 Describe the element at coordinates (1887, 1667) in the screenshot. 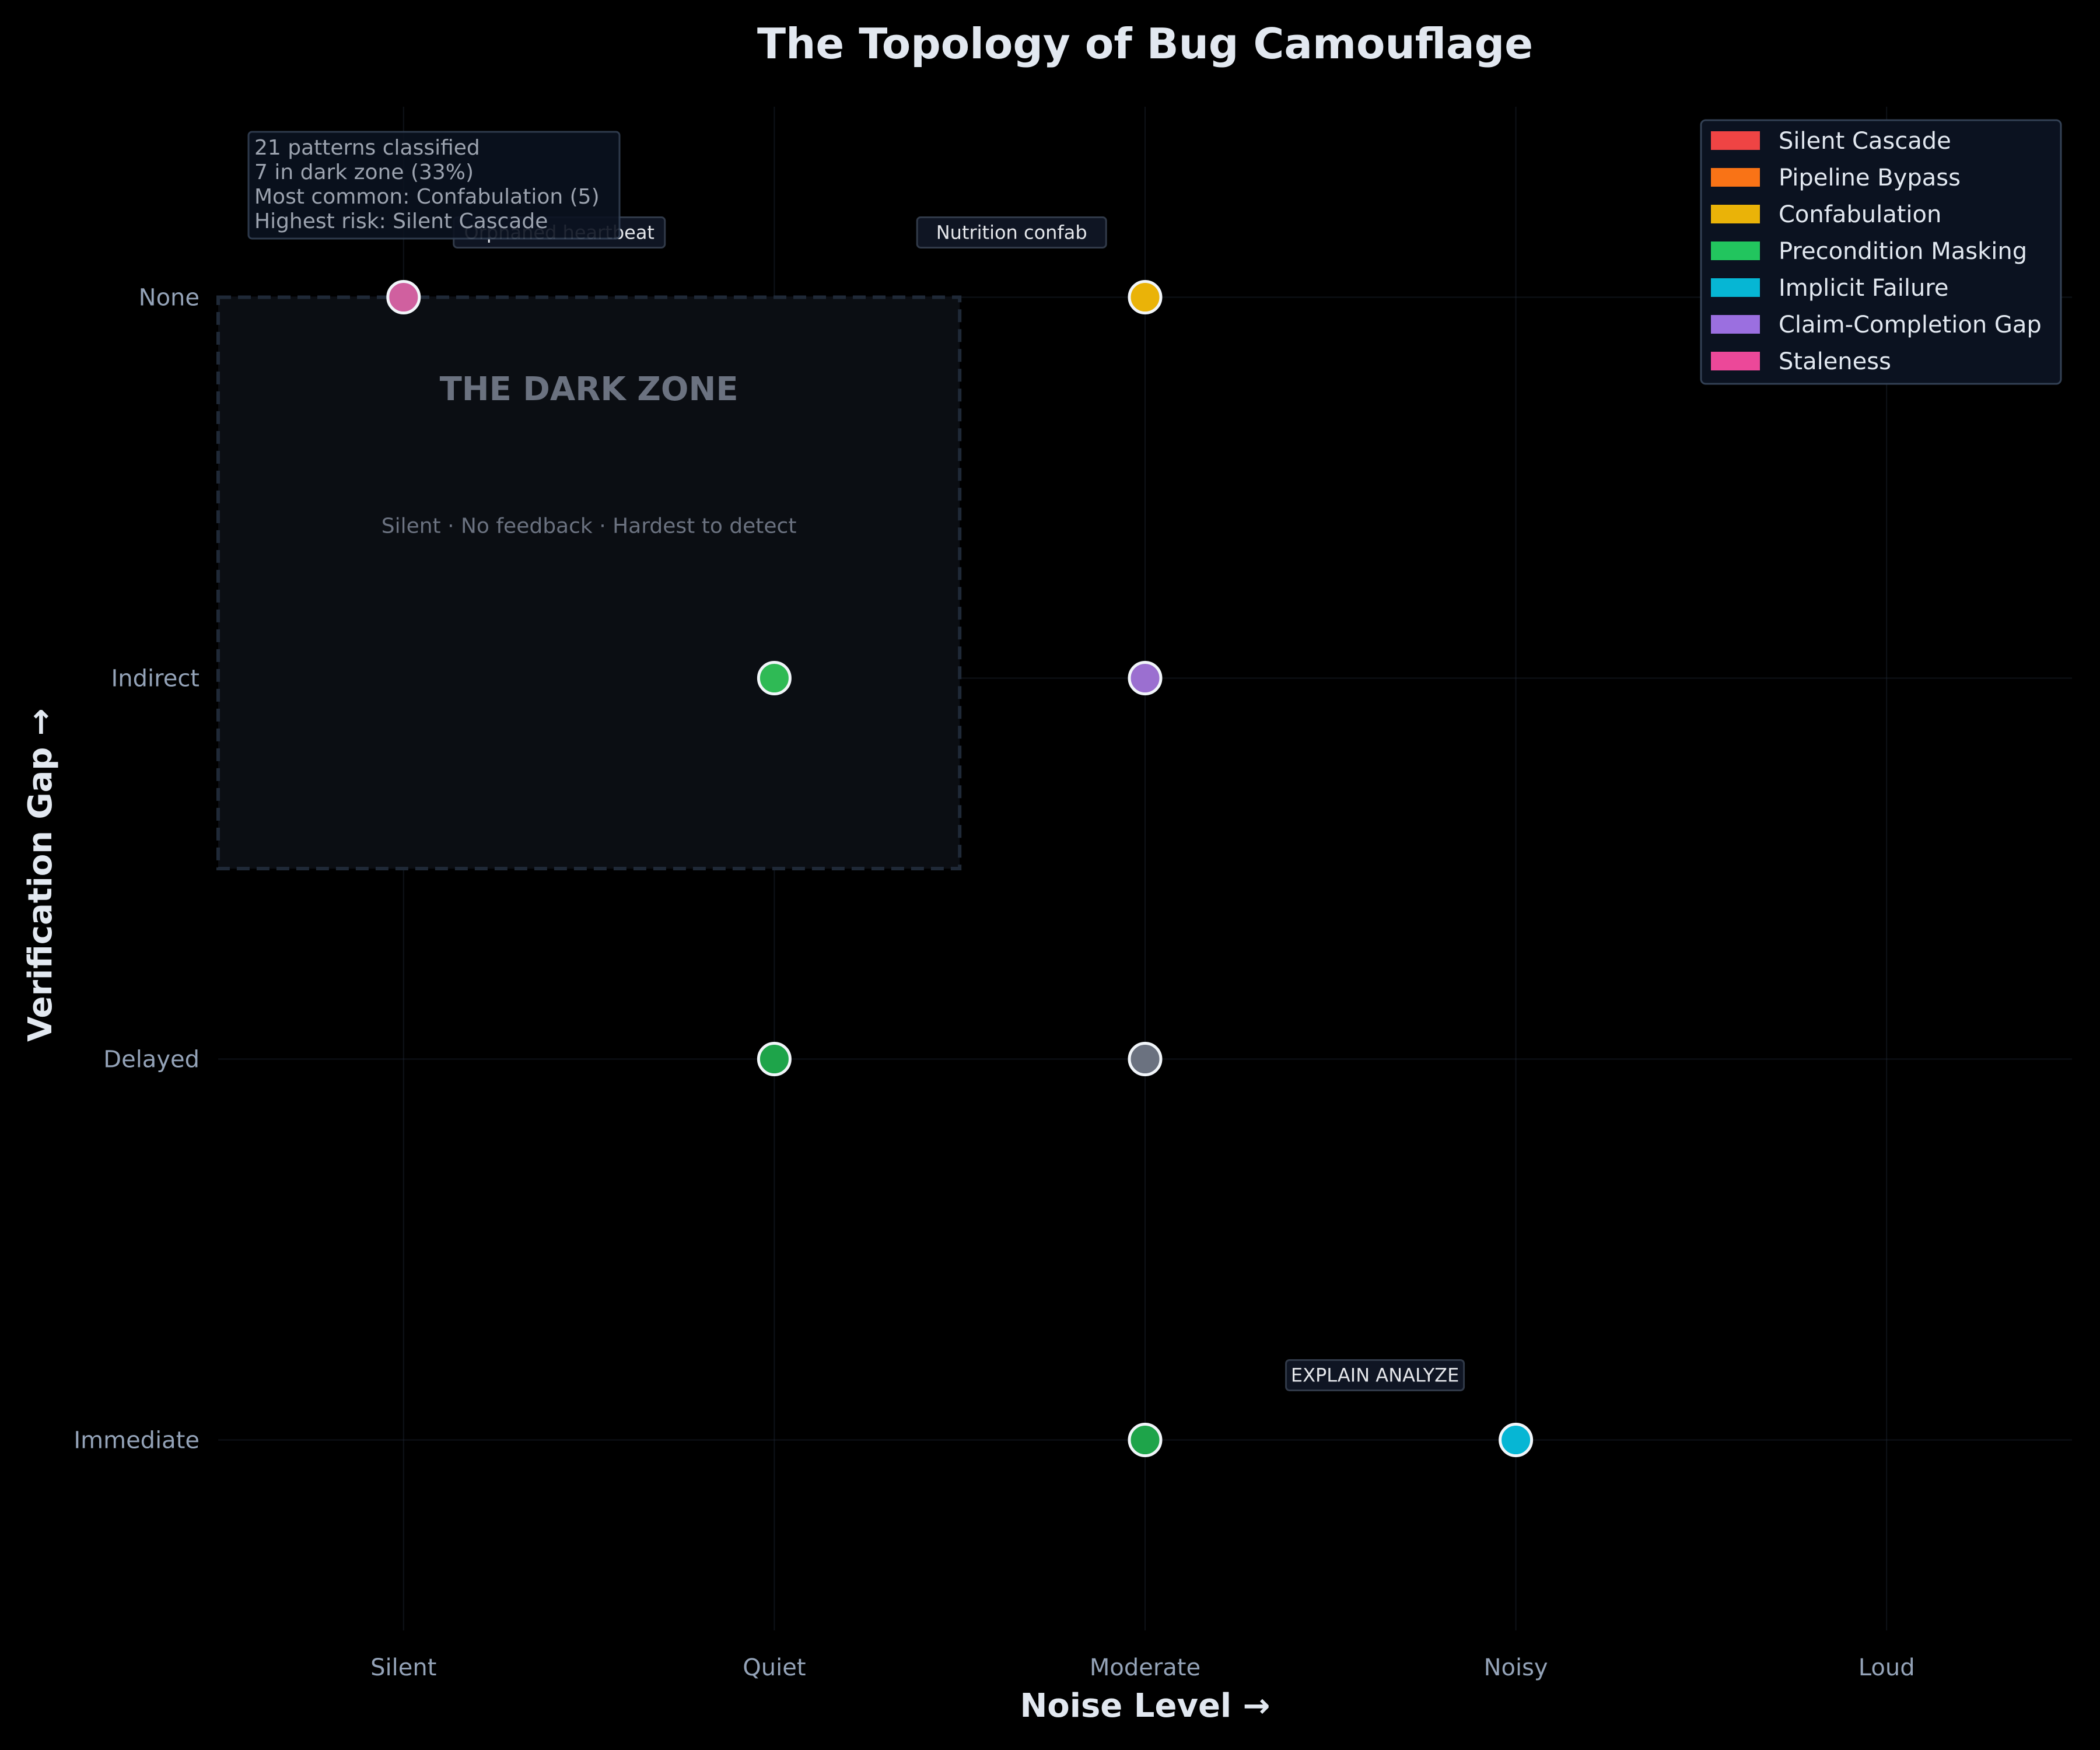

I see `x-tick-label: Loud` at that location.